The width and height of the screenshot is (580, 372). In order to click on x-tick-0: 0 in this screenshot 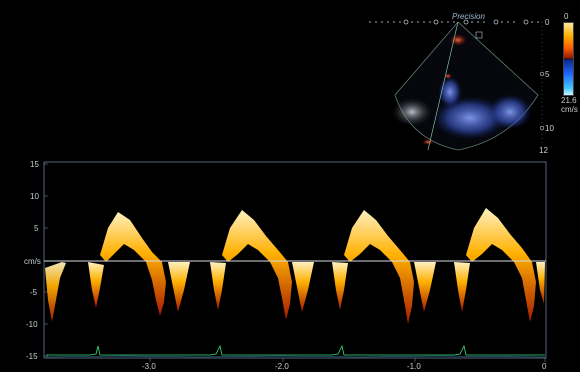, I will do `click(544, 366)`.